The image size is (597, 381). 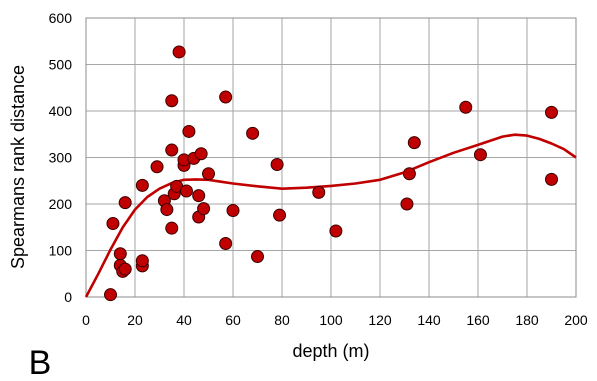 What do you see at coordinates (61, 65) in the screenshot?
I see `y-tick-label: 500` at bounding box center [61, 65].